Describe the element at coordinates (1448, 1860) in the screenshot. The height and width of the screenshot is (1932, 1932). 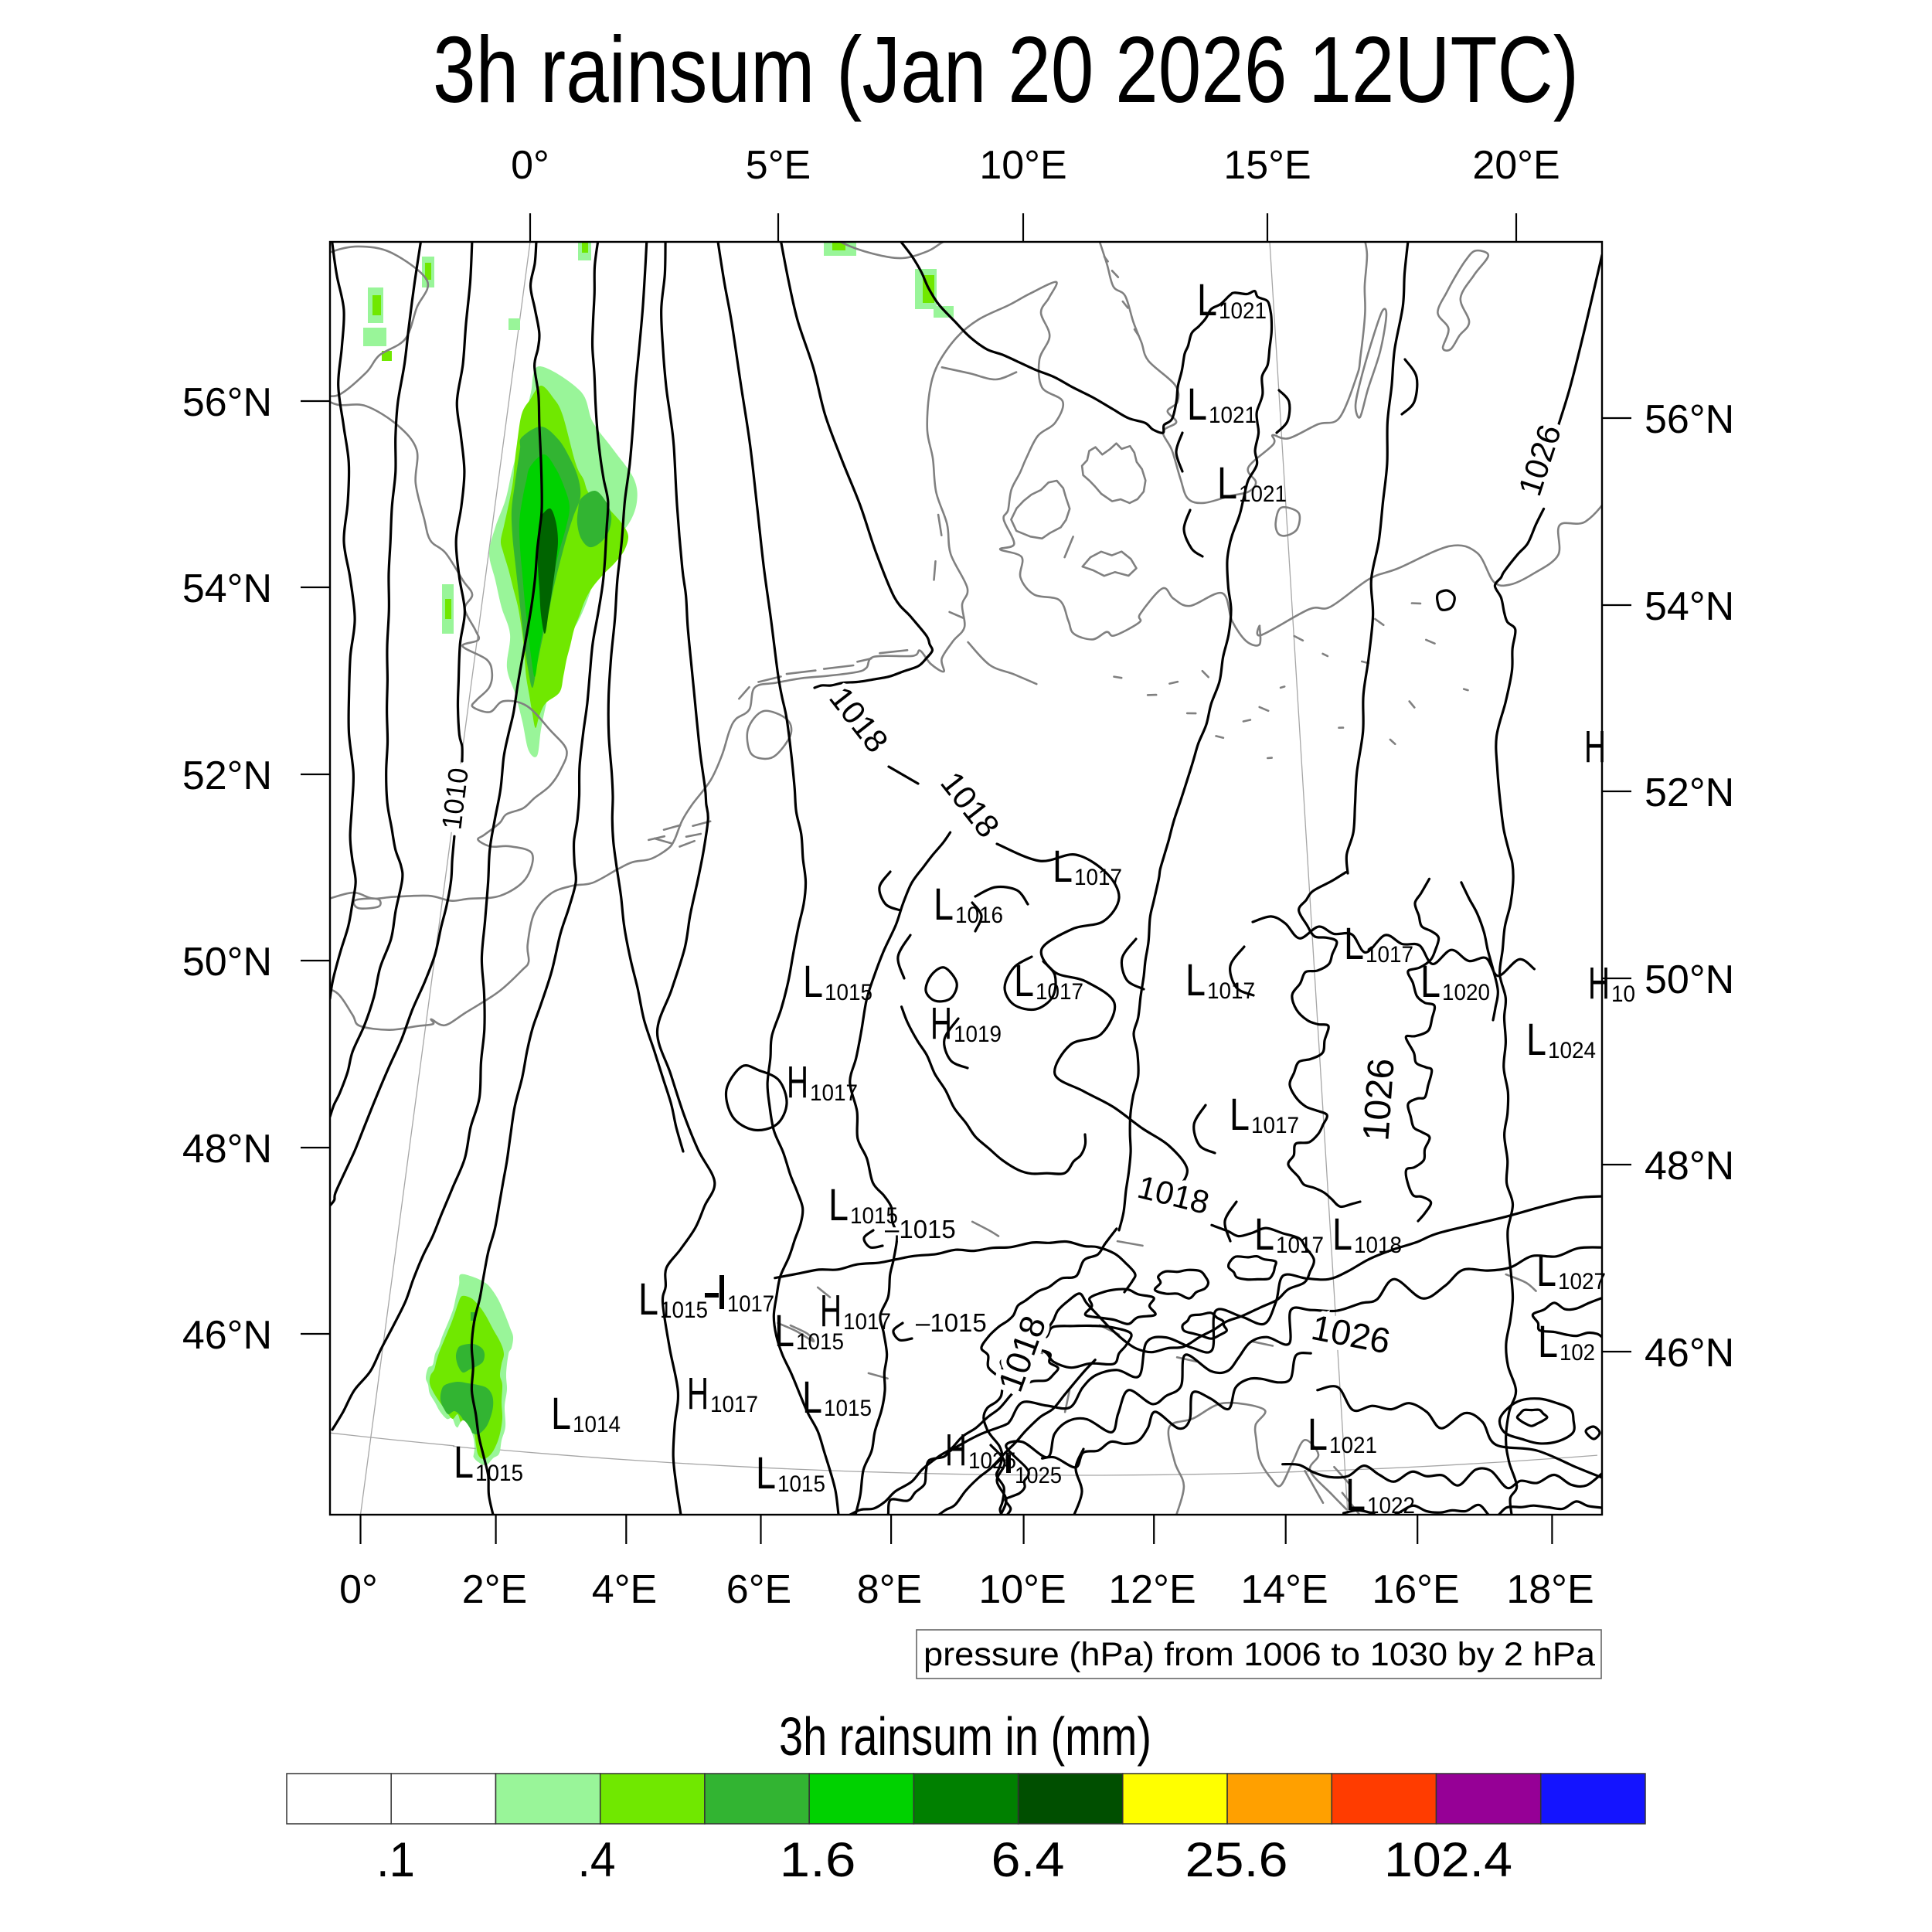
I see `svg-text: 102.4` at that location.